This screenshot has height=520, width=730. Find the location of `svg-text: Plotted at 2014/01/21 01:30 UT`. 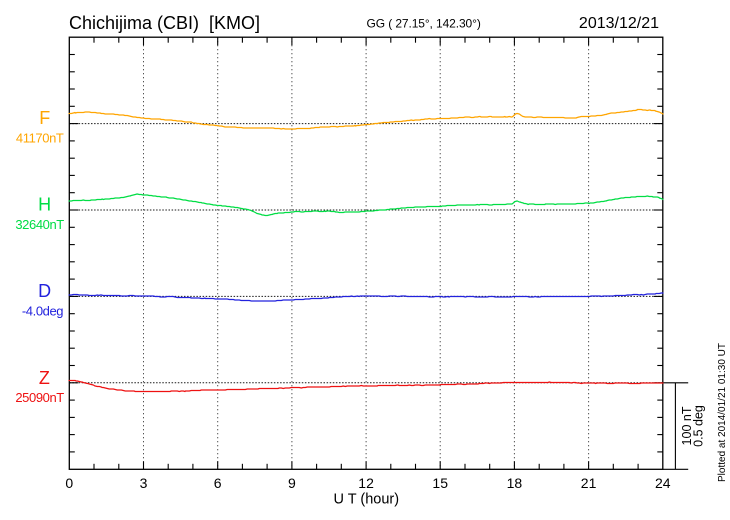

svg-text: Plotted at 2014/01/21 01:30 UT is located at coordinates (722, 412).